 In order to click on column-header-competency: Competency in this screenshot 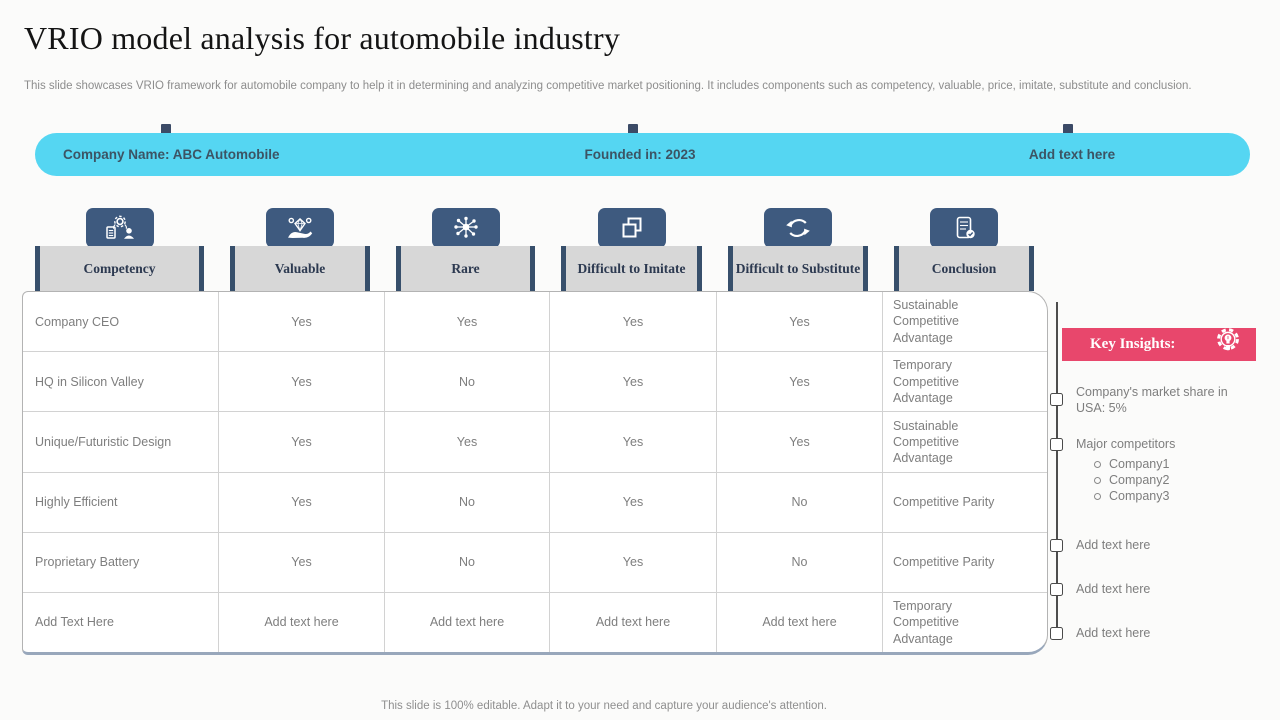, I will do `click(119, 268)`.